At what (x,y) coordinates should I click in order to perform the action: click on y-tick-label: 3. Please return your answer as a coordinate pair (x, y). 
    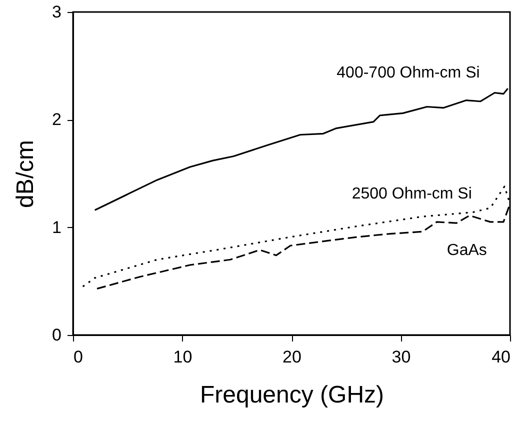
    Looking at the image, I should click on (57, 12).